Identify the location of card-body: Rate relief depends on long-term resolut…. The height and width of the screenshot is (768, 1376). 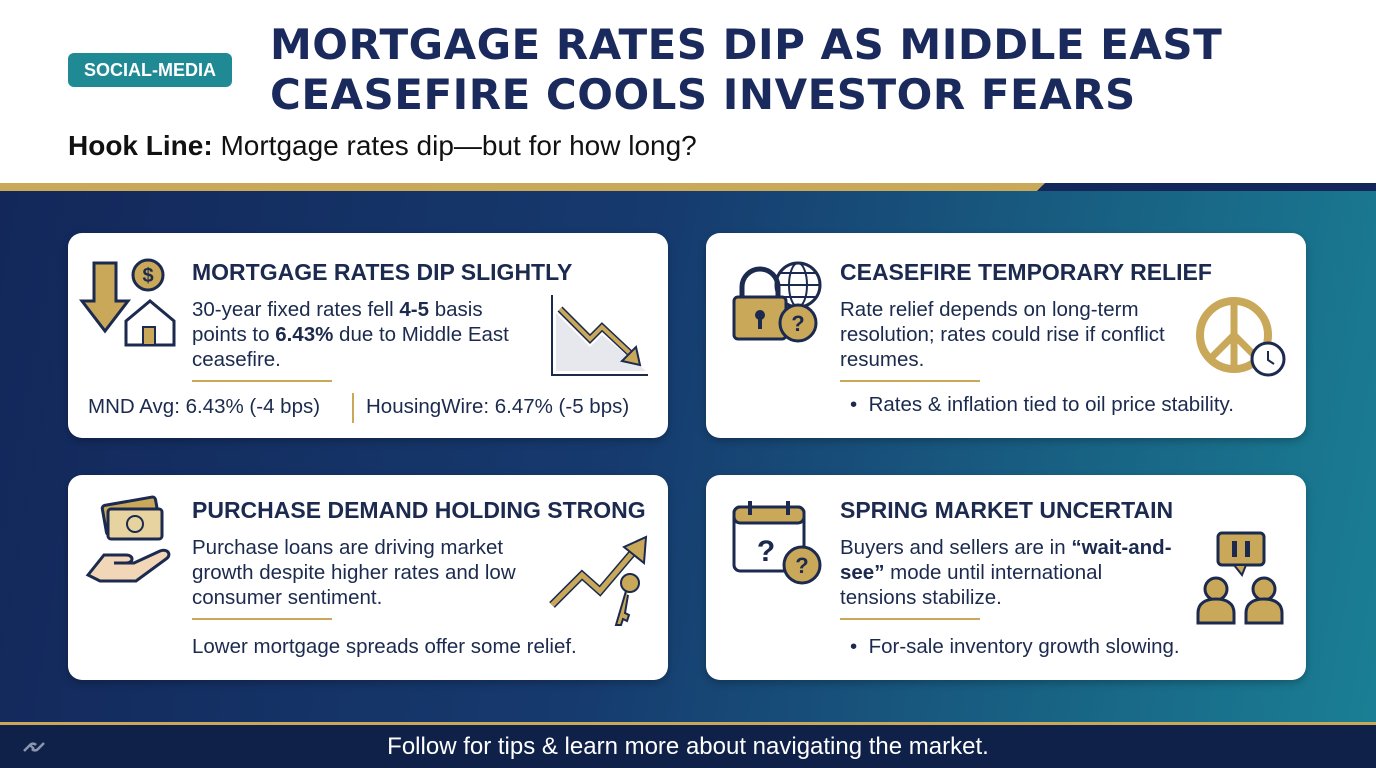
(1002, 334).